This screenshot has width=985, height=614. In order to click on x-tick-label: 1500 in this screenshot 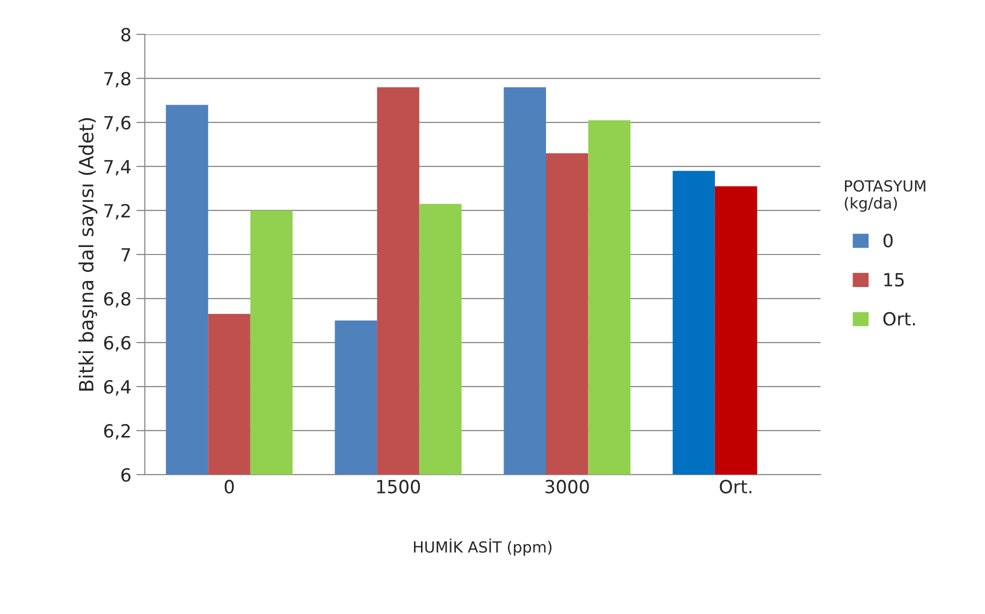, I will do `click(398, 487)`.